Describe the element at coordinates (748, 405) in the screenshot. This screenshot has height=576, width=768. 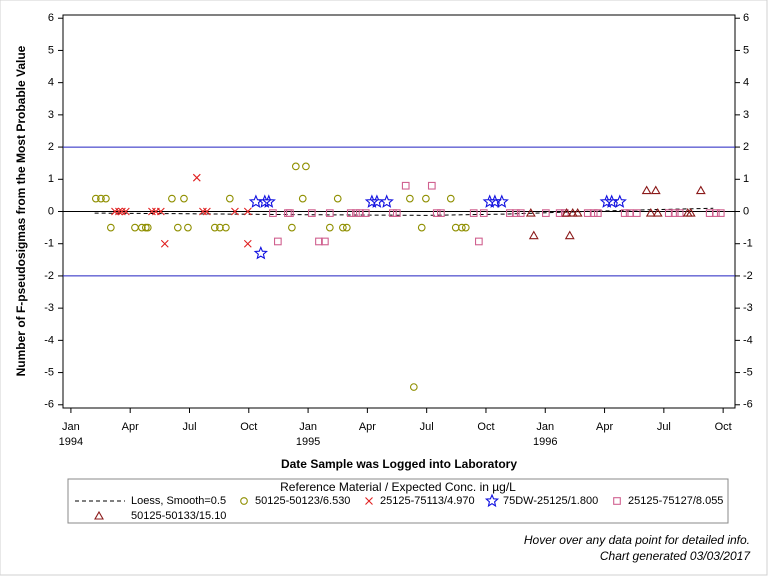
I see `y-tick-label: -6` at that location.